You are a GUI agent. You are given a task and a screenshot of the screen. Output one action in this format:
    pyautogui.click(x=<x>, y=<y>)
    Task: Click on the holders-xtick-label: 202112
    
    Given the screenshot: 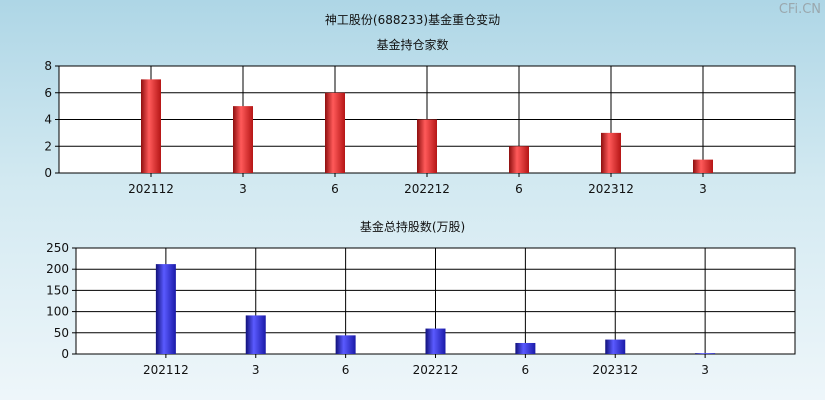 What is the action you would take?
    pyautogui.click(x=151, y=189)
    